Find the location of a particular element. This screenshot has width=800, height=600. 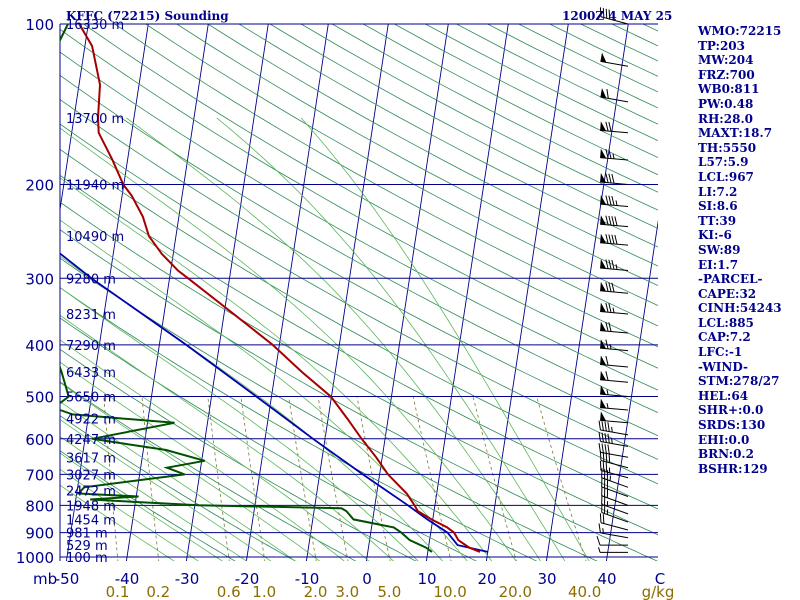

temperature-tick-label: 30 is located at coordinates (546, 579).